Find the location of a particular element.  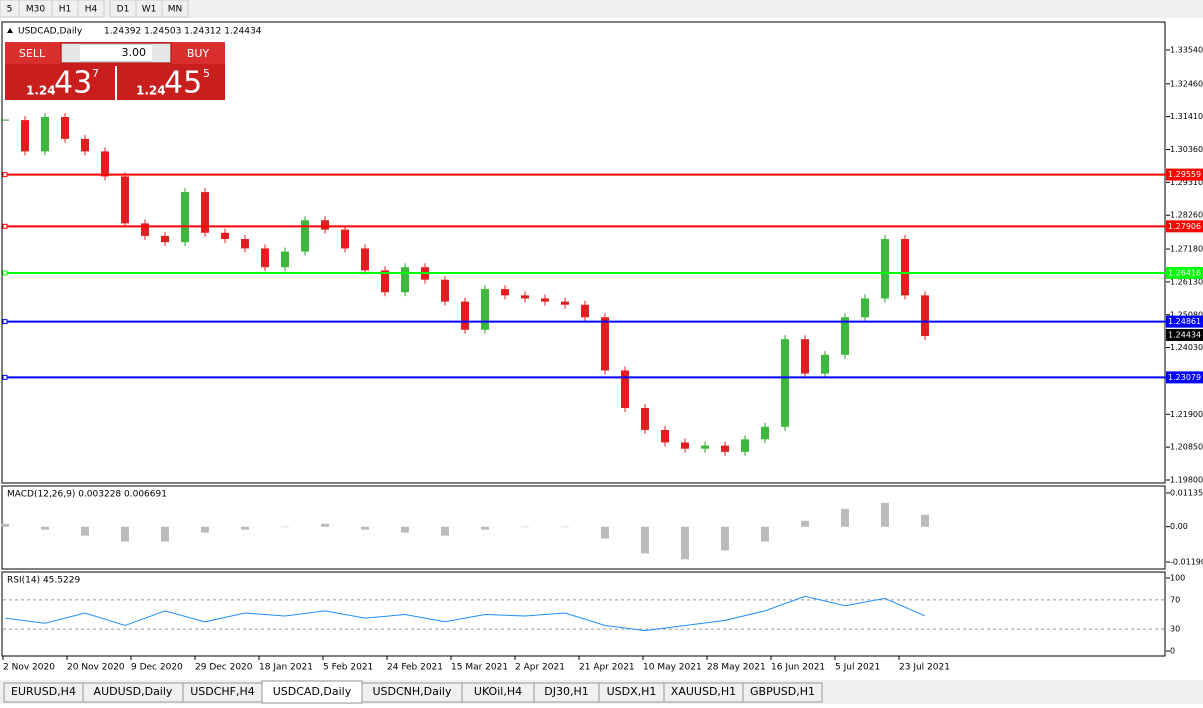

sell-button is located at coordinates (32, 53).